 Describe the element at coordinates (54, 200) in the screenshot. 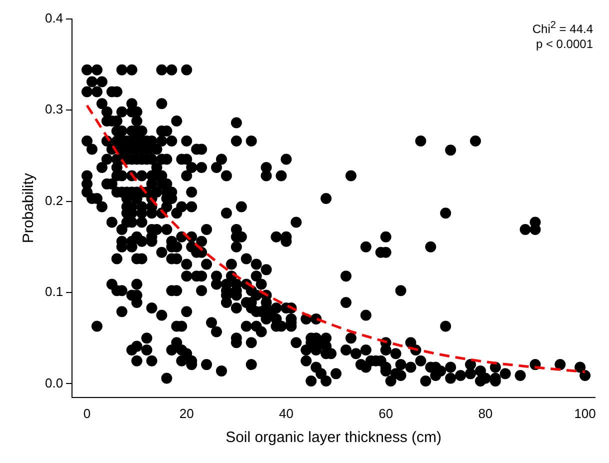

I see `y-tick-label: 0.2` at that location.